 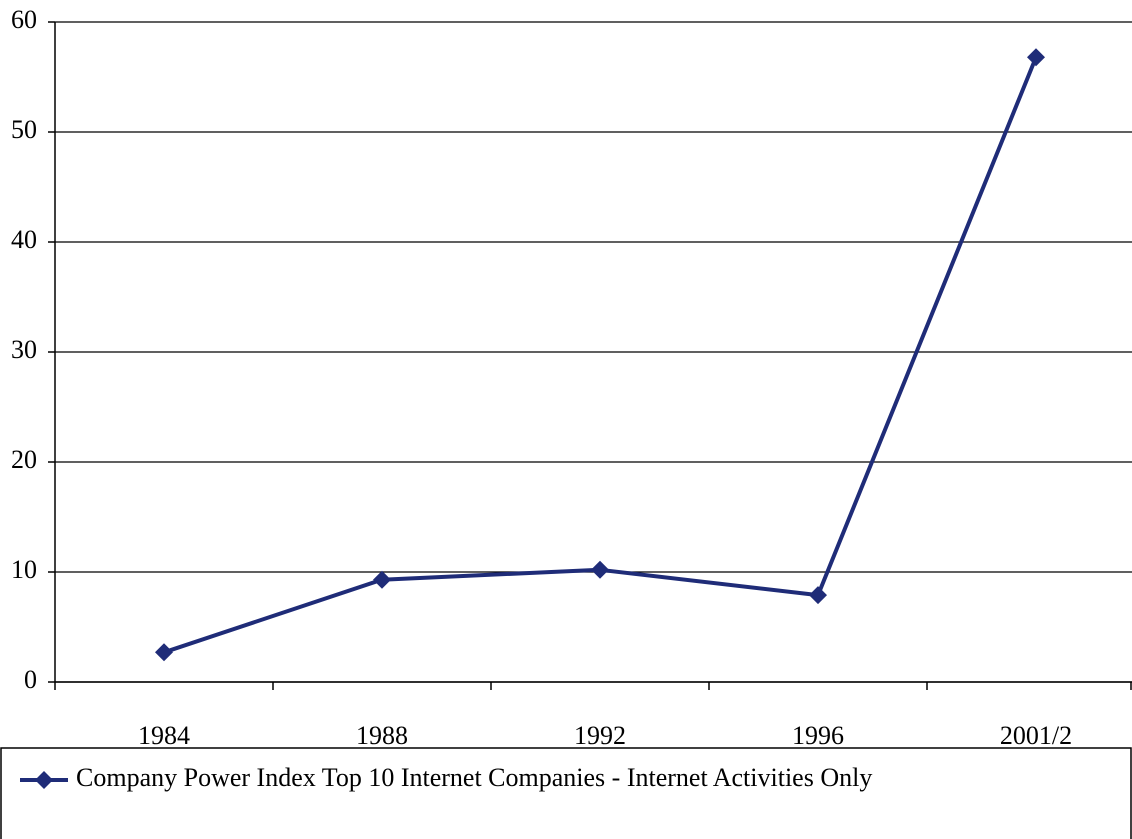 What do you see at coordinates (24, 569) in the screenshot?
I see `y-tick-label: 10` at bounding box center [24, 569].